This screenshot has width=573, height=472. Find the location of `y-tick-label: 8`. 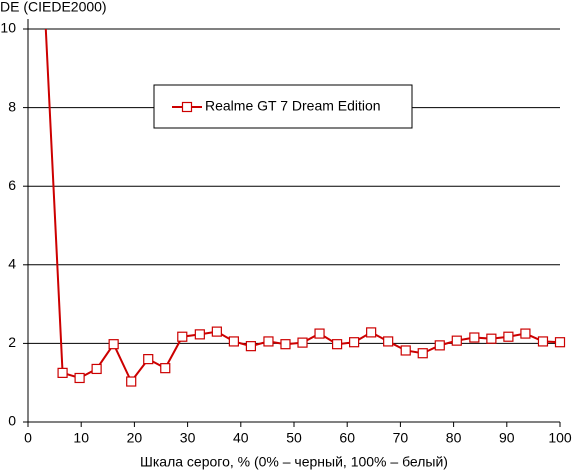

y-tick-label: 8 is located at coordinates (12, 106).